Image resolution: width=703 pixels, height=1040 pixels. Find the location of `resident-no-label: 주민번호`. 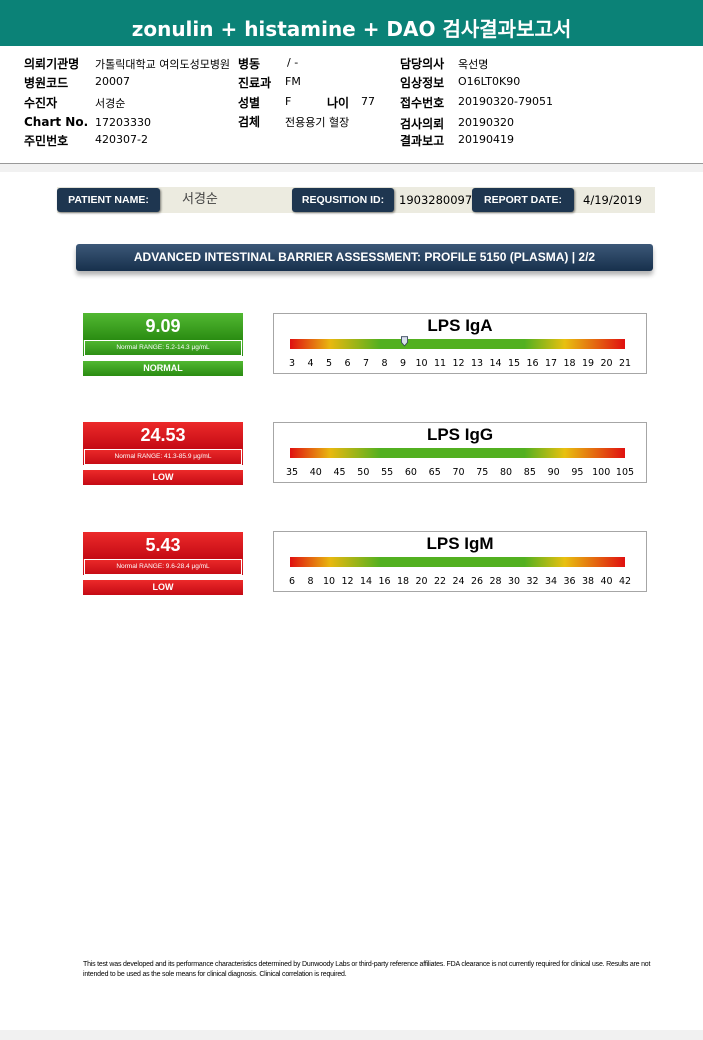

resident-no-label: 주민번호 is located at coordinates (46, 141).